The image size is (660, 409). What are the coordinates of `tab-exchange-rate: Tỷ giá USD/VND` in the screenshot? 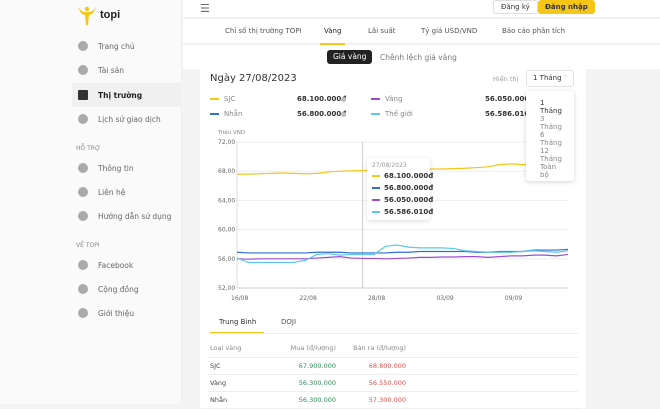 It's located at (449, 31).